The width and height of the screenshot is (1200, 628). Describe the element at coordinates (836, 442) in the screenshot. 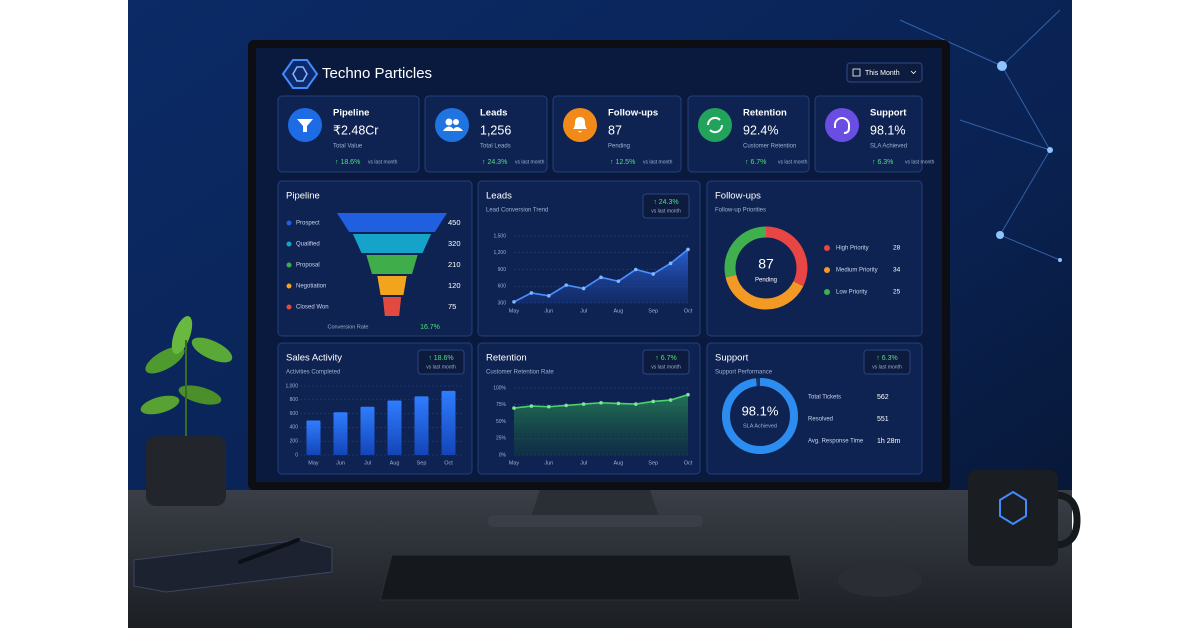

I see `stat-label: Avg. Response Time` at that location.